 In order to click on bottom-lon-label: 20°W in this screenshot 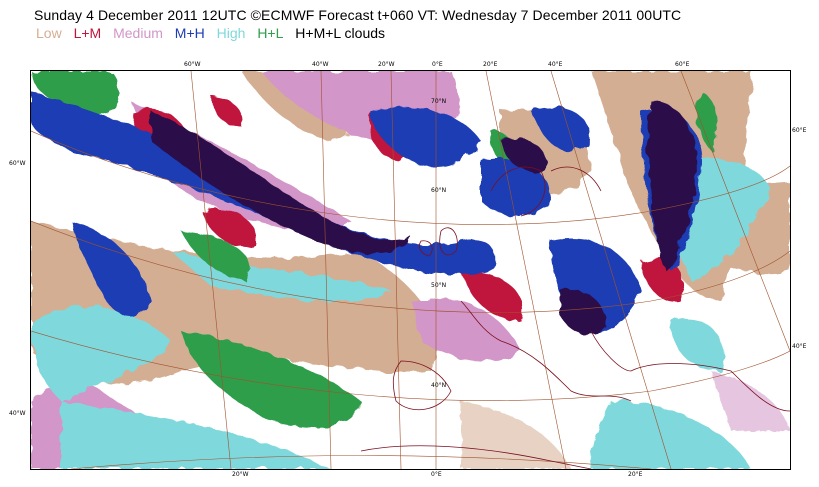, I will do `click(240, 474)`.